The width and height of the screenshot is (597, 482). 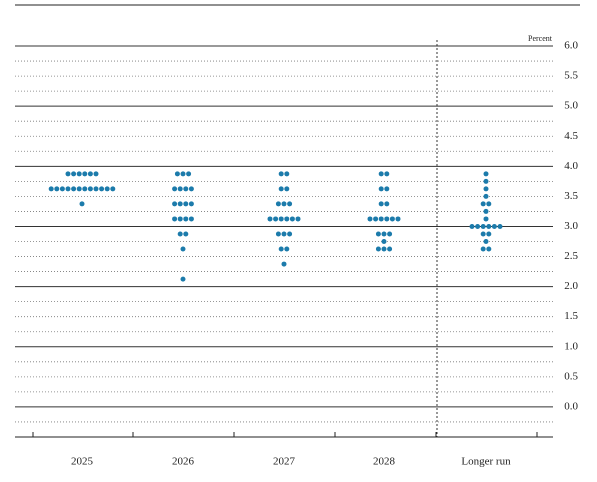 What do you see at coordinates (571, 76) in the screenshot?
I see `y-tick-label: 5.5` at bounding box center [571, 76].